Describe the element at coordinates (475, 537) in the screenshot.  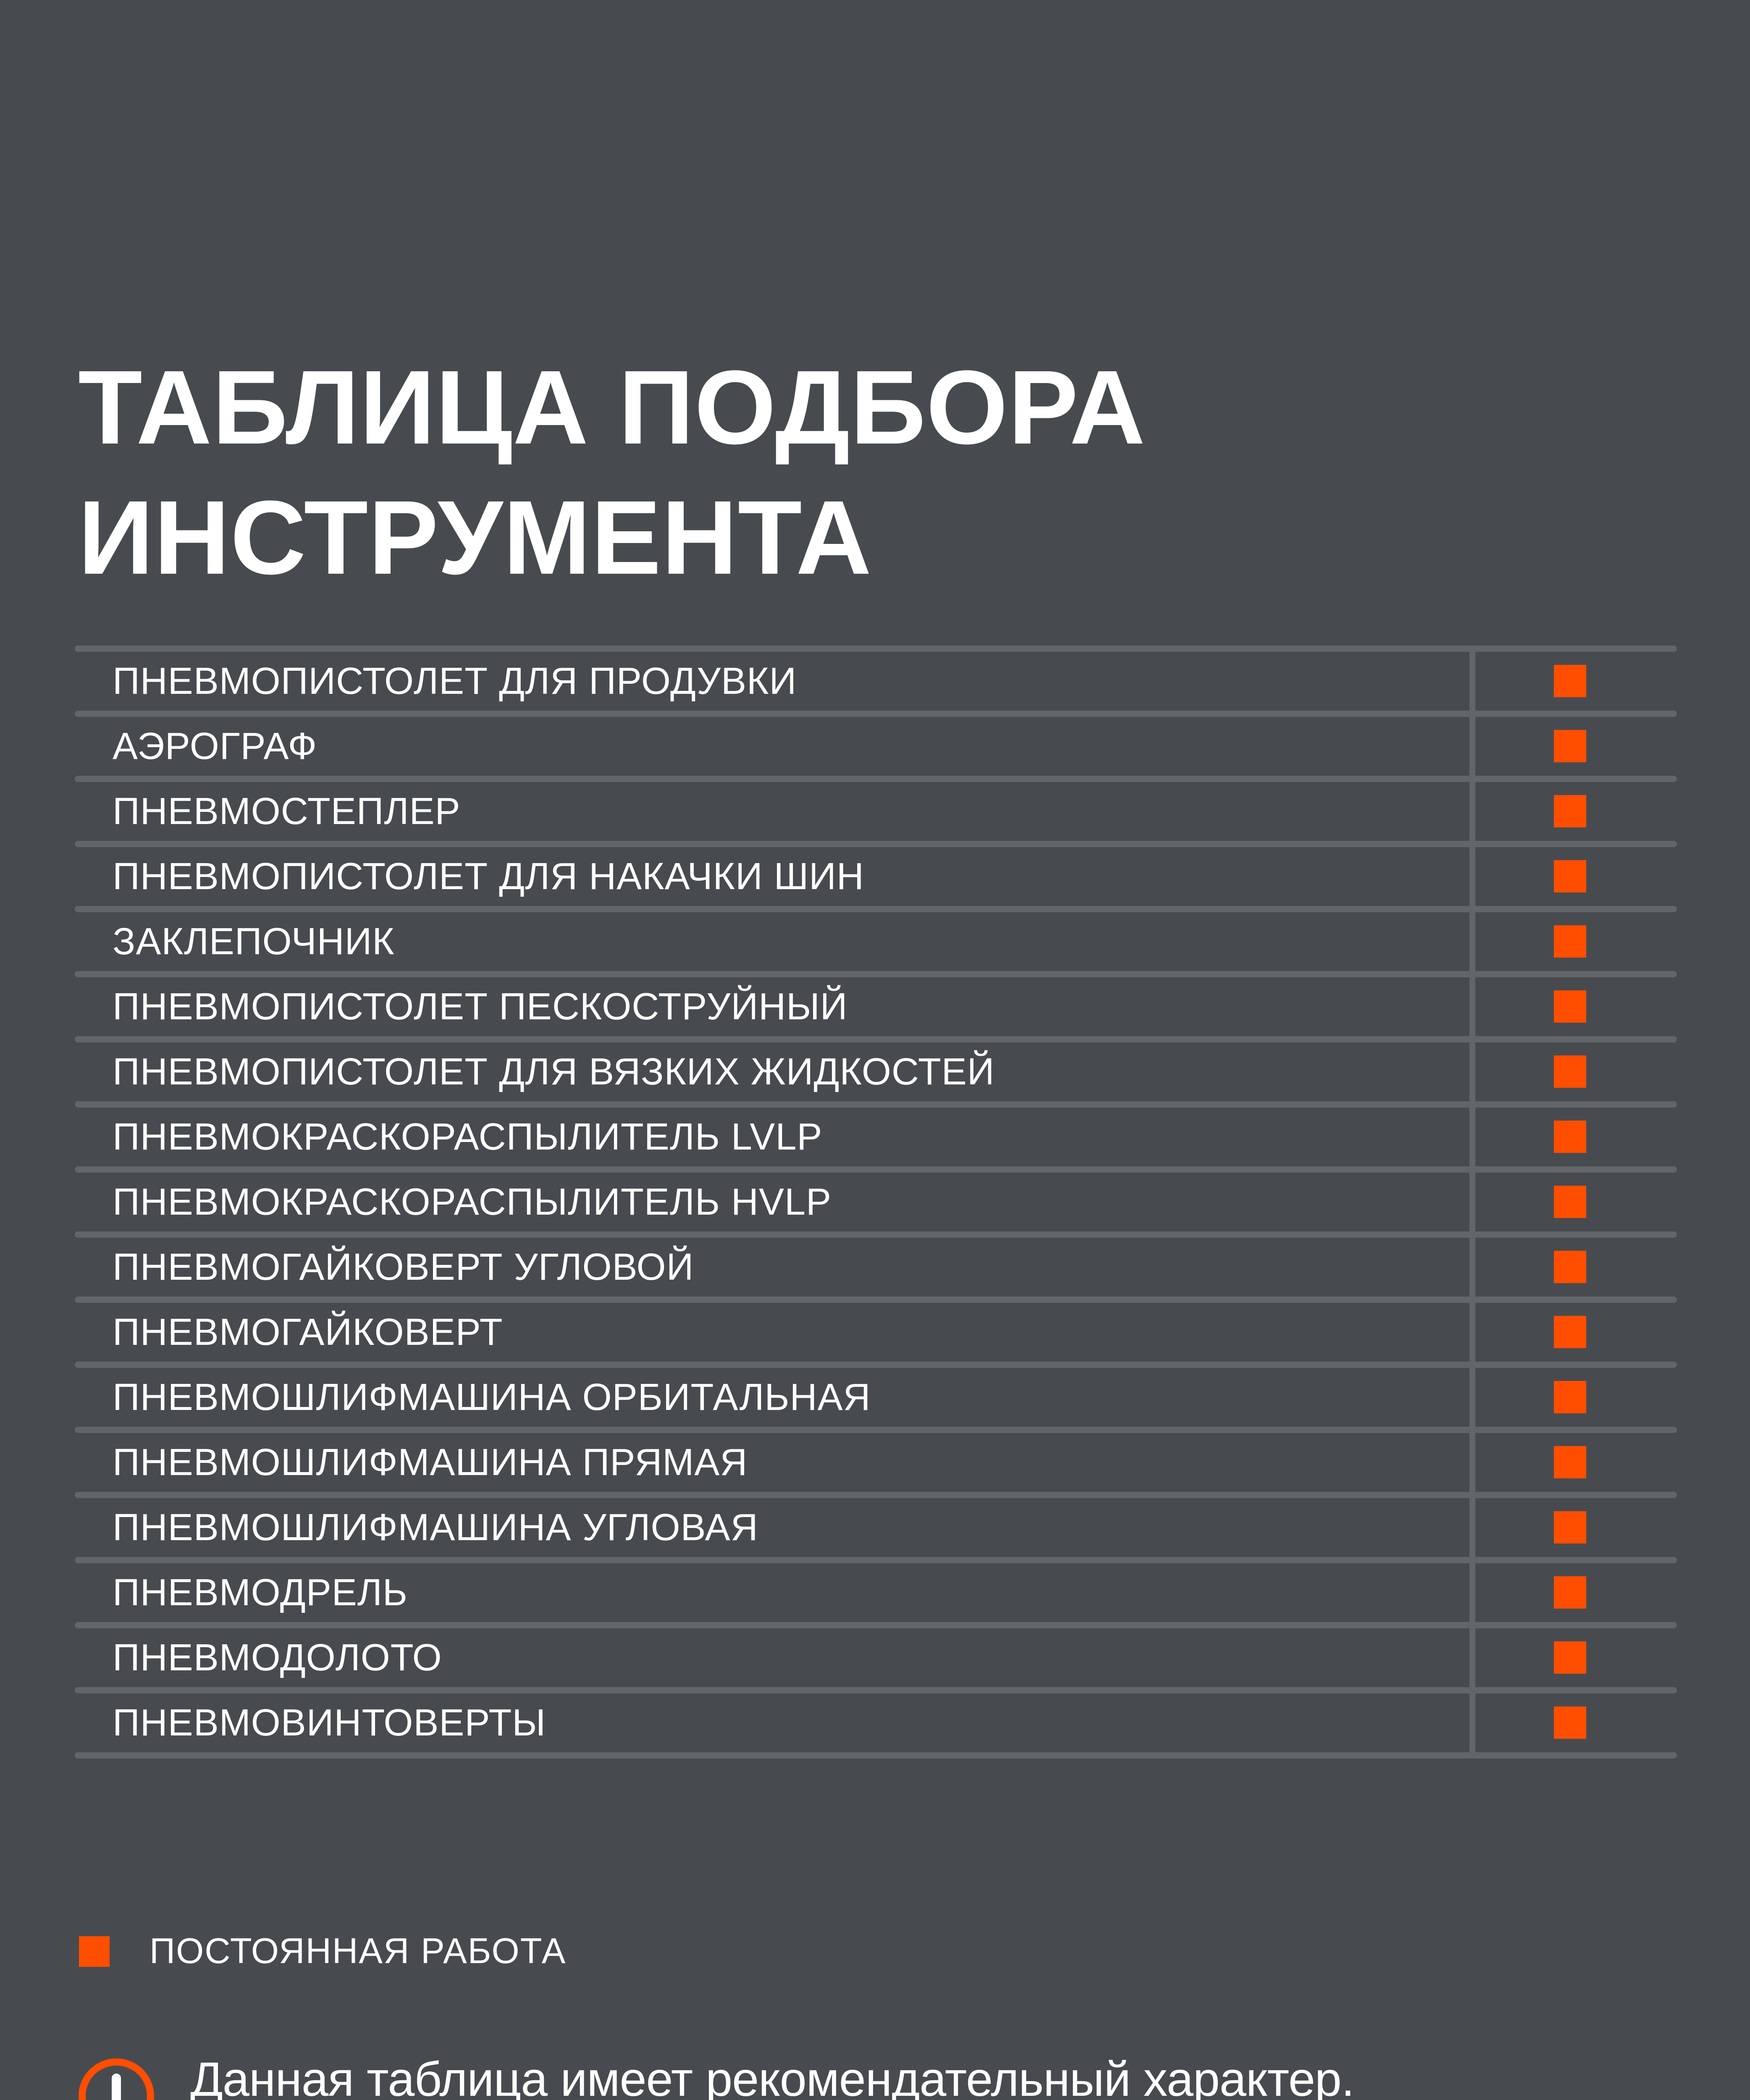
I see `page-title-line2: ИНСТРУМЕНТА` at that location.